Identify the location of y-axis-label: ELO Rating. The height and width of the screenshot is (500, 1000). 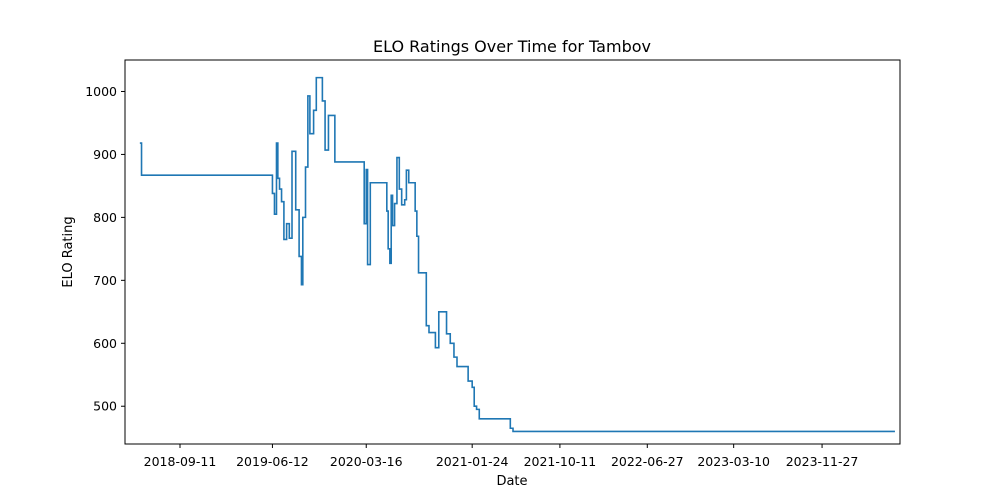
(68, 251).